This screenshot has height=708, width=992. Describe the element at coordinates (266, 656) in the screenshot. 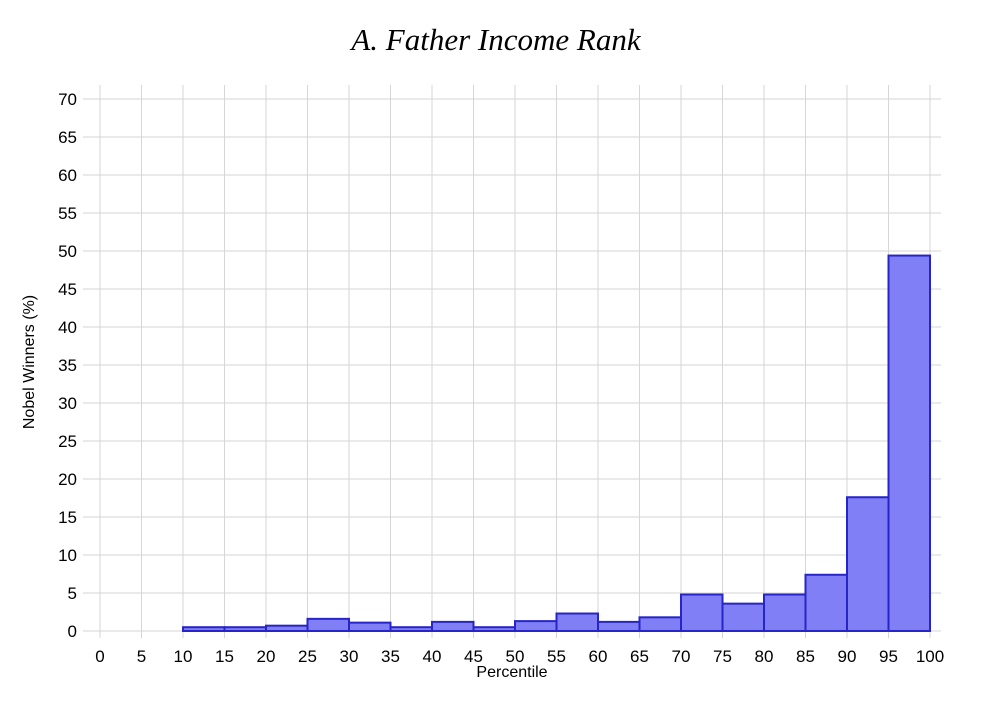

I see `x-tick-label: 20` at that location.